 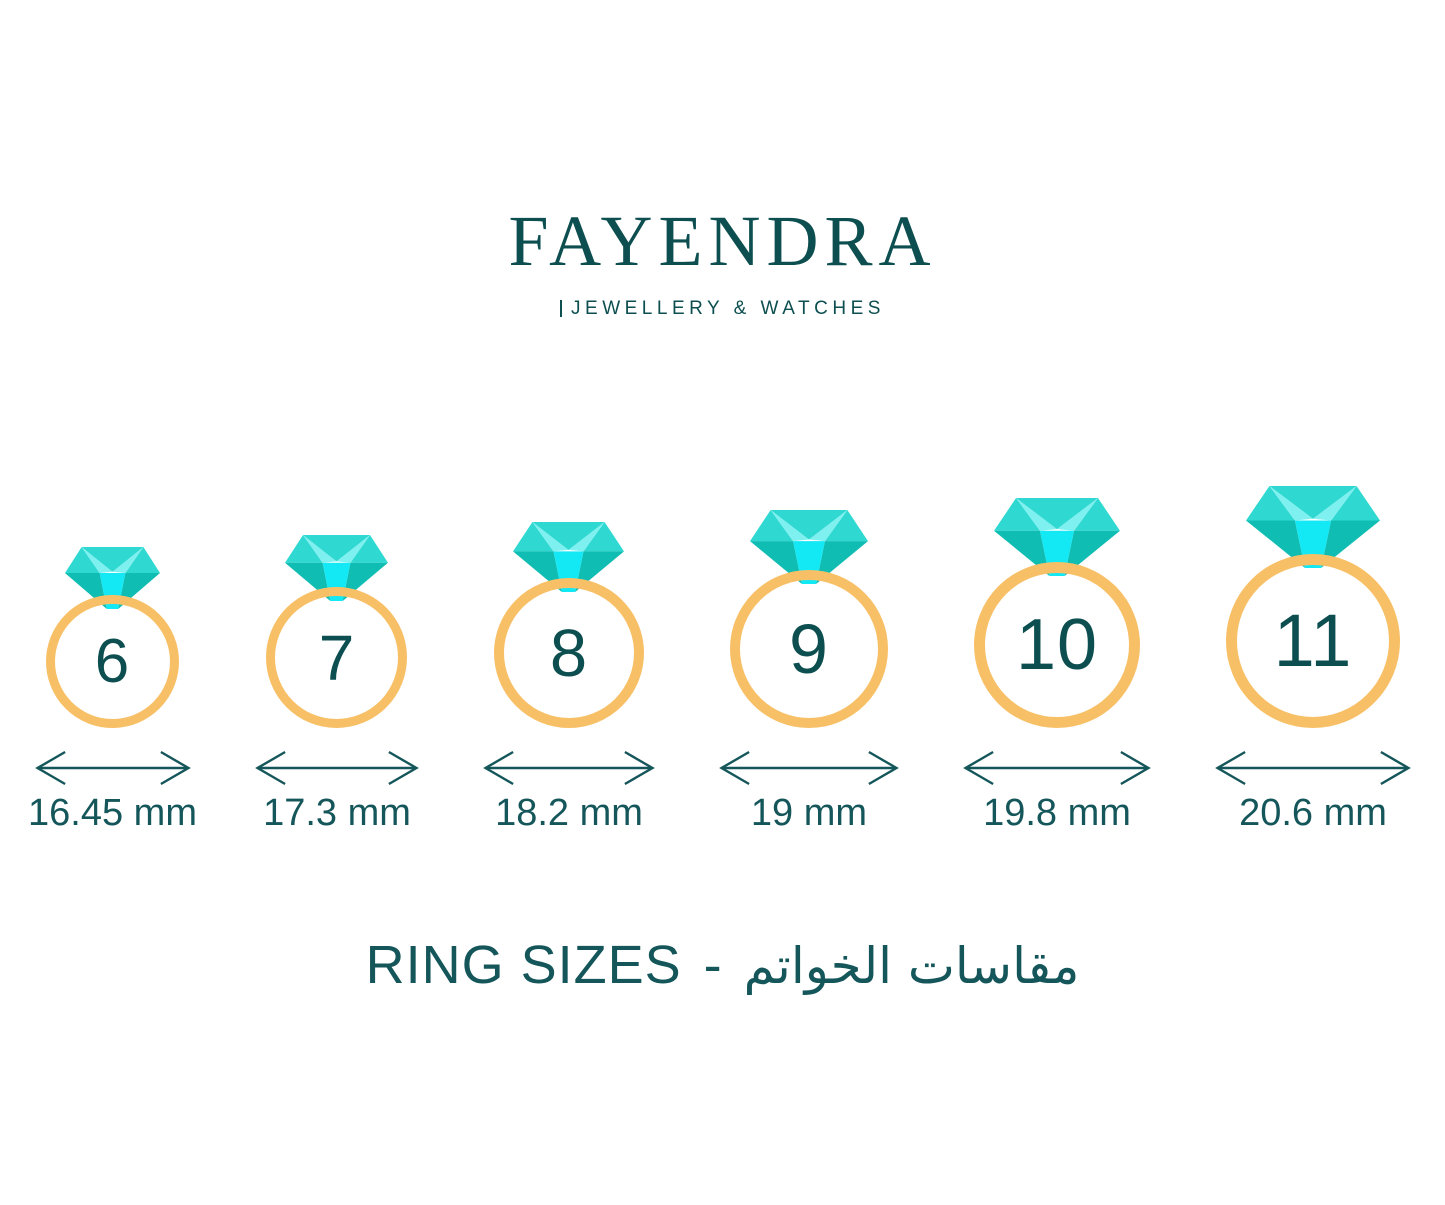 I want to click on brand-header: FAYENDRA JEWELLERY & WATCHES, so click(x=722, y=261).